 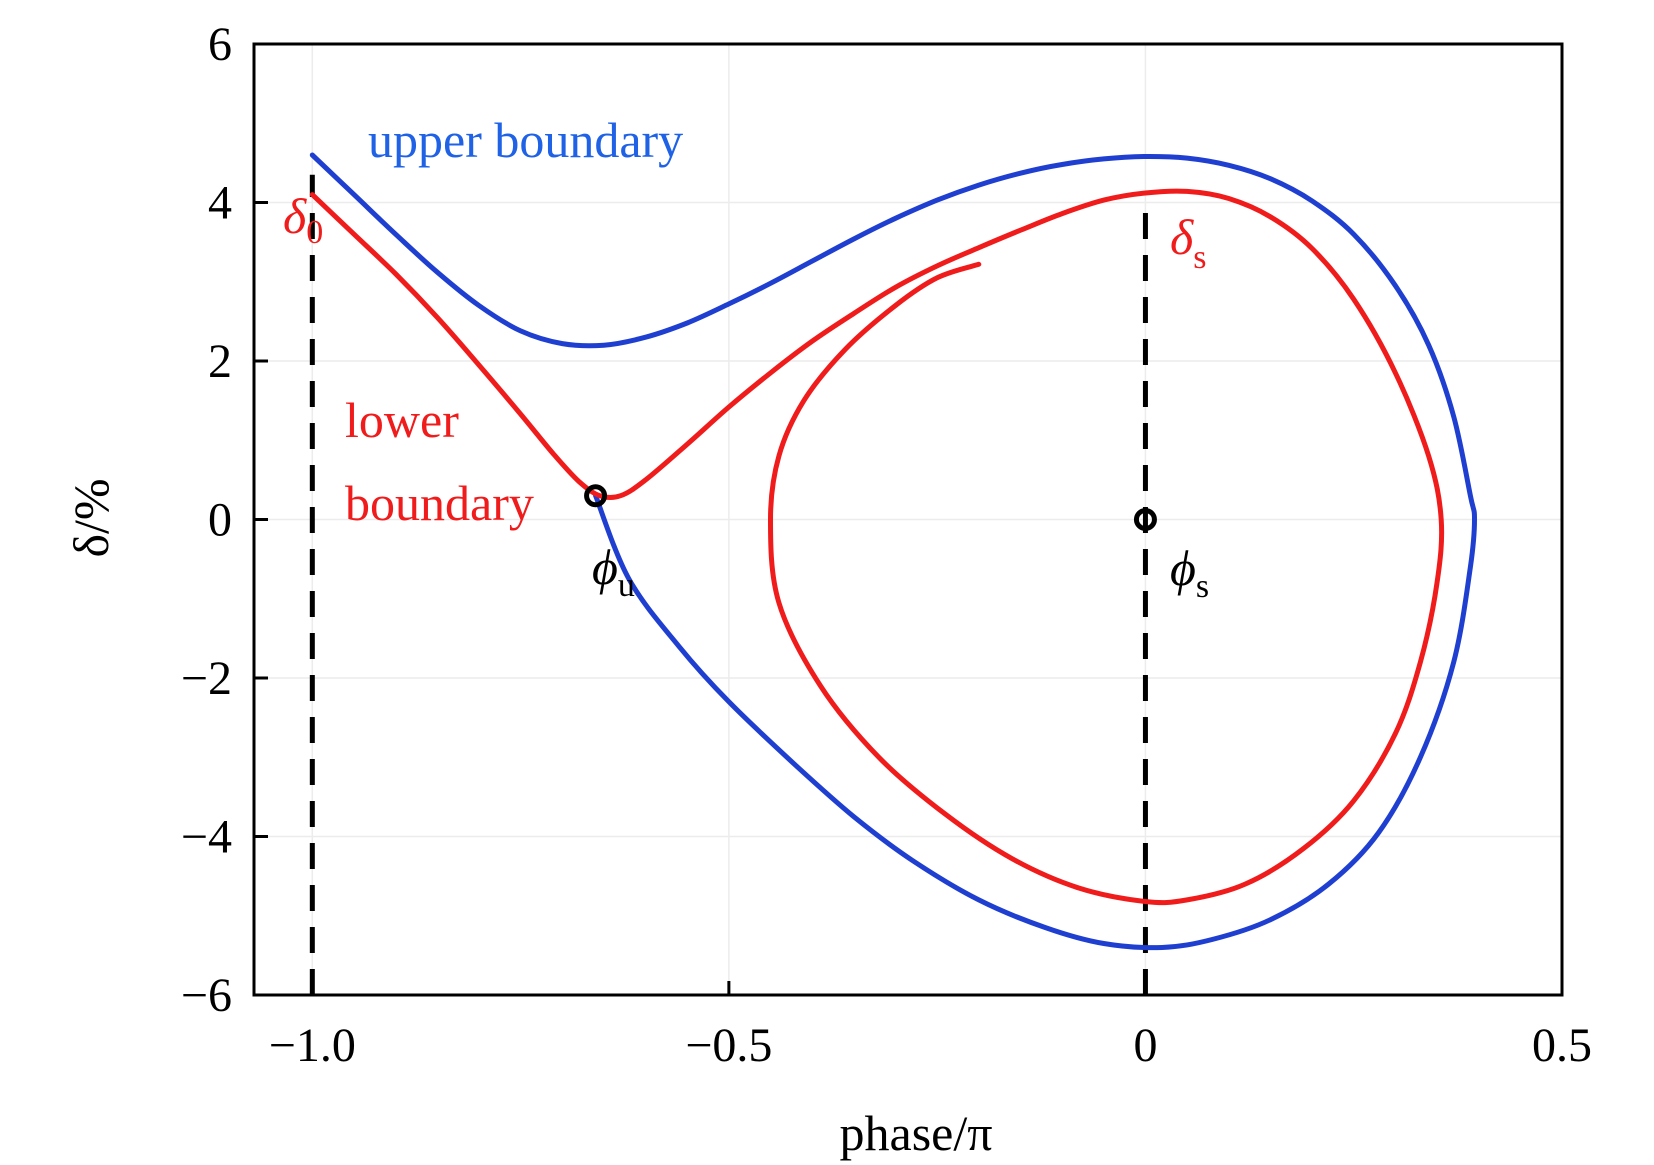 What do you see at coordinates (295, 216) in the screenshot?
I see `delta0-main: δ` at bounding box center [295, 216].